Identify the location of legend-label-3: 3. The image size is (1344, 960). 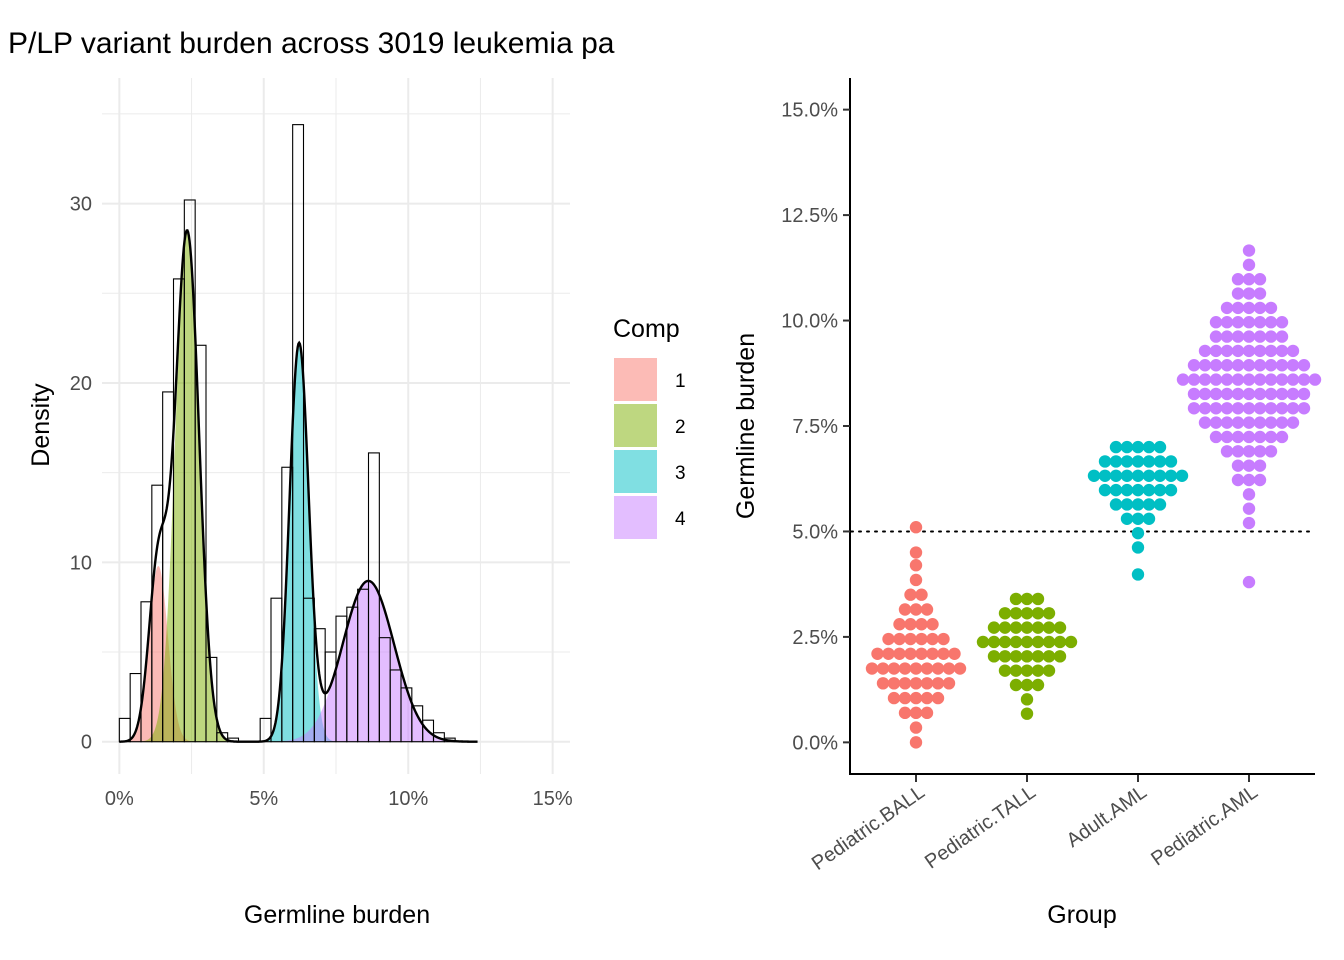
(680, 473).